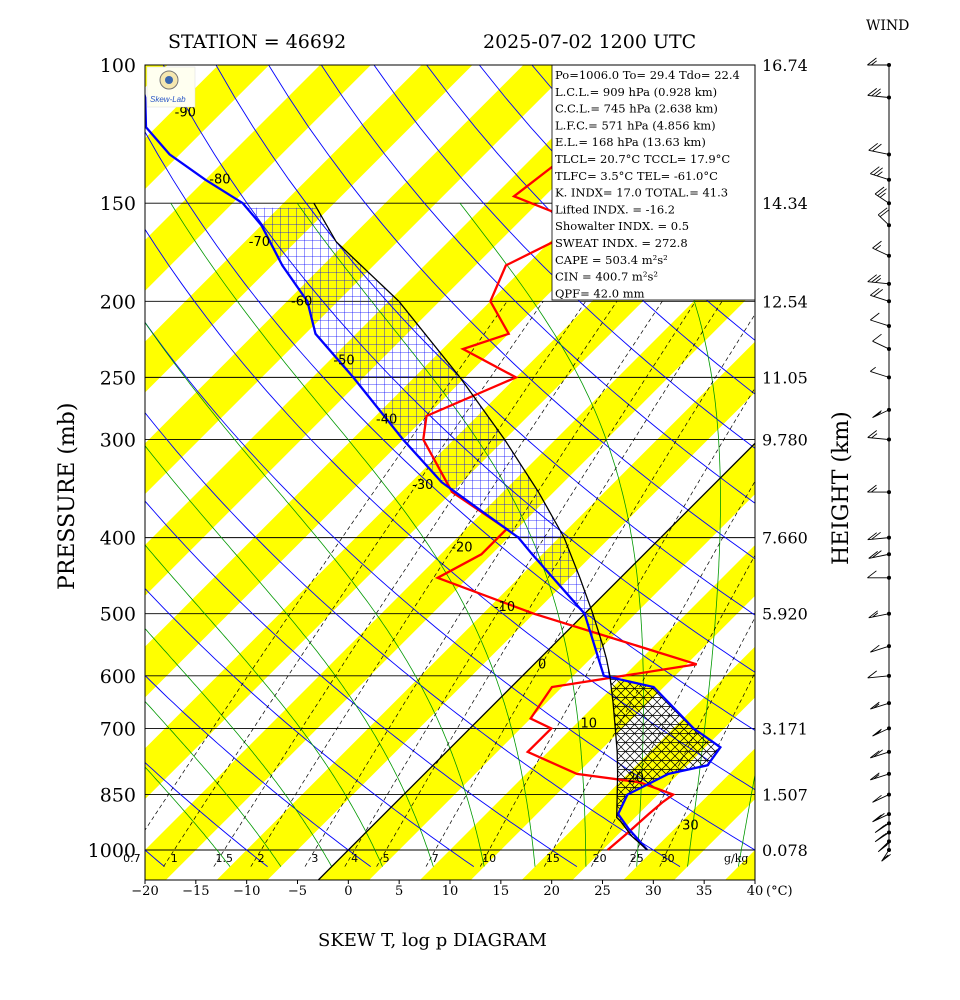 Image resolution: width=960 pixels, height=1000 pixels. Describe the element at coordinates (261, 858) in the screenshot. I see `mixing-ratio-label: 2` at that location.